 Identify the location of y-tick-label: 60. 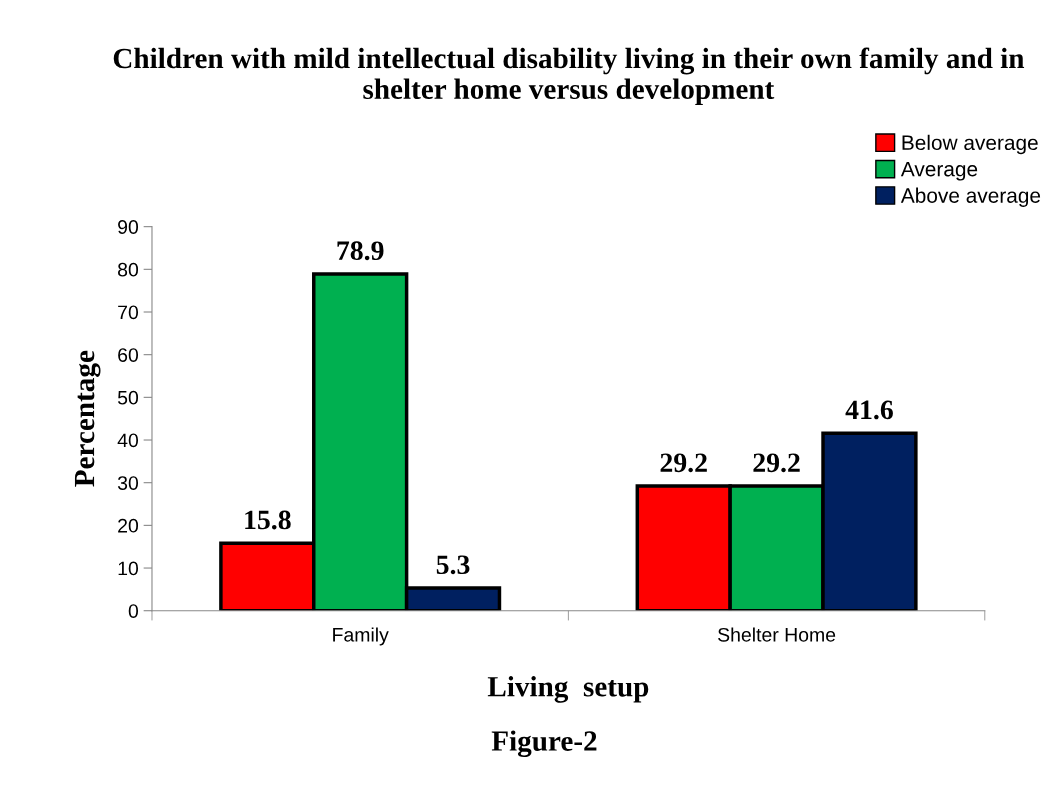
(128, 355).